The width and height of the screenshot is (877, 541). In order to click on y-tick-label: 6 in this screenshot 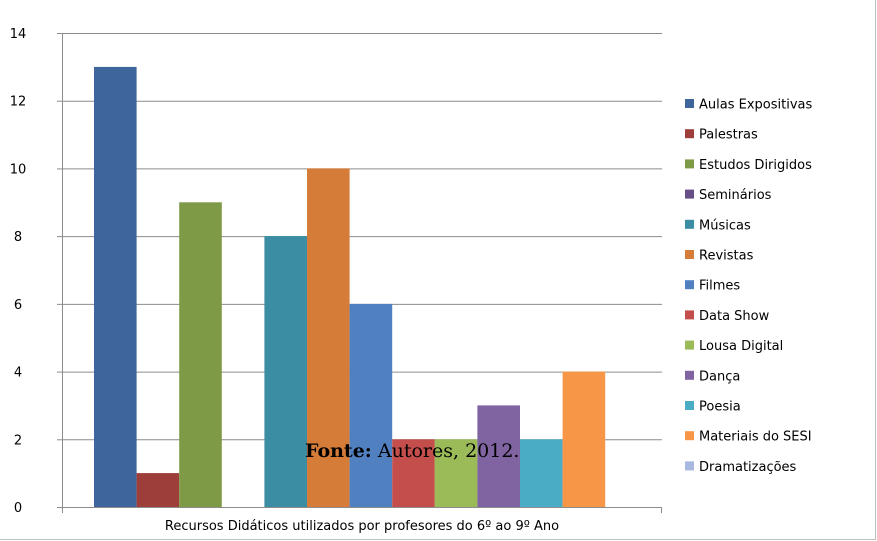, I will do `click(18, 305)`.